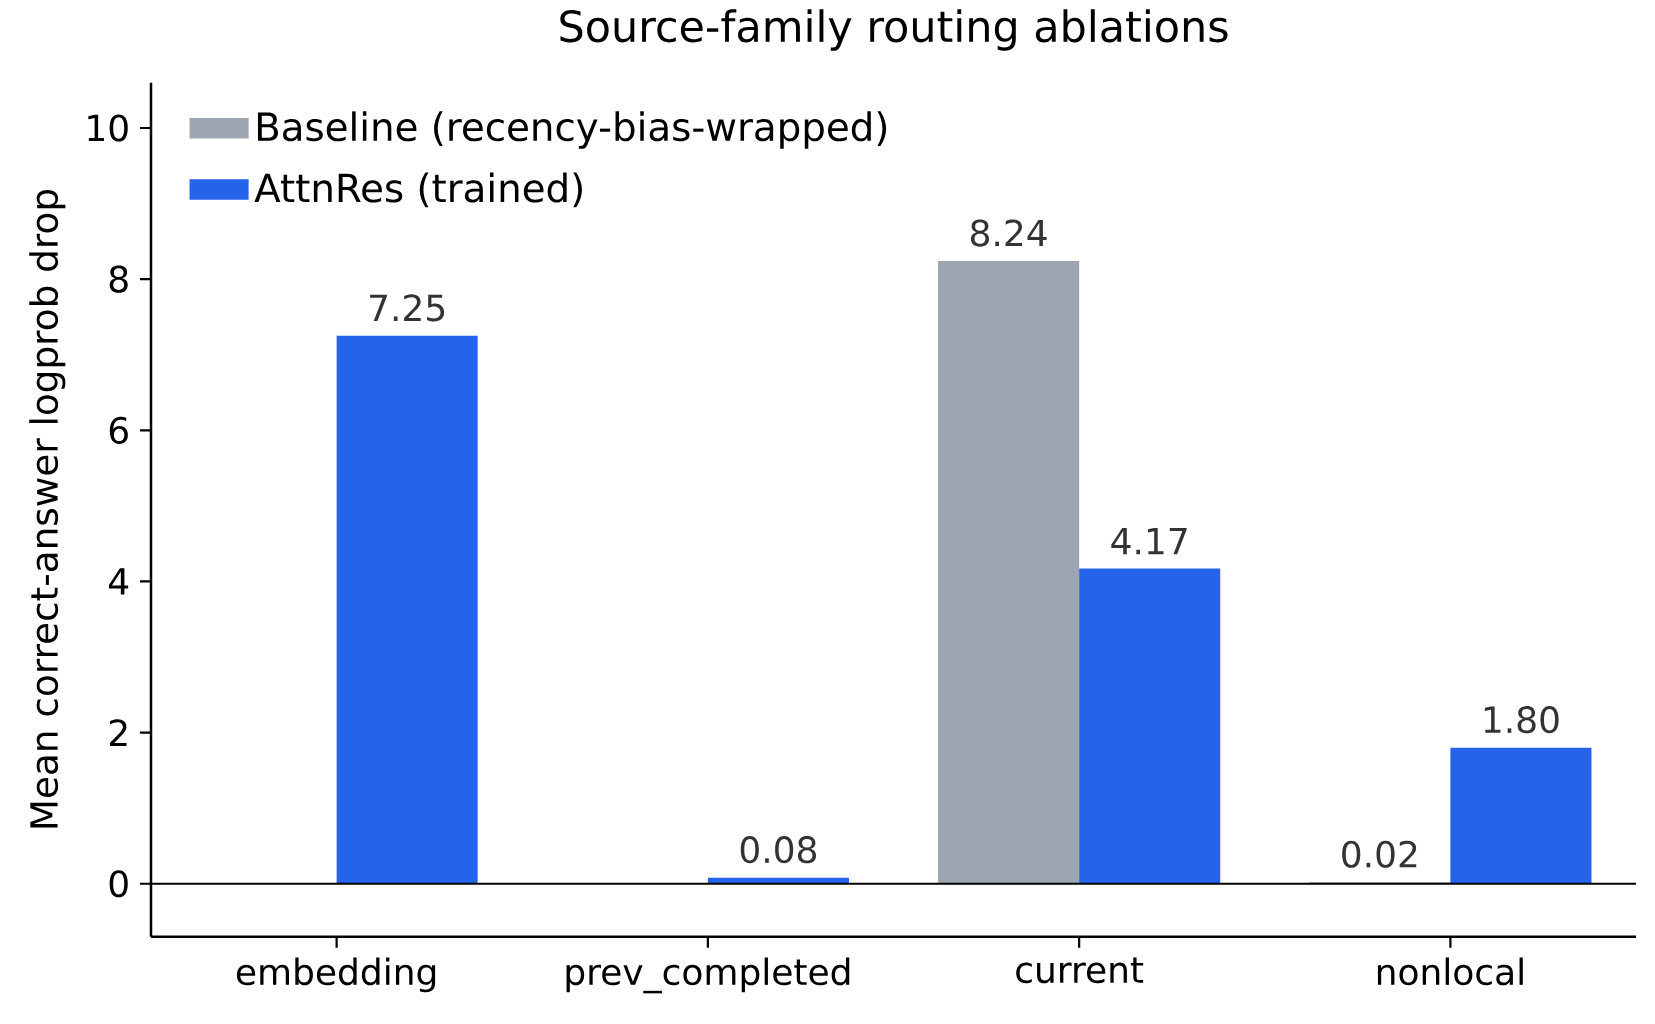 The image size is (1655, 1024). What do you see at coordinates (118, 884) in the screenshot?
I see `y-tick-label: 0` at bounding box center [118, 884].